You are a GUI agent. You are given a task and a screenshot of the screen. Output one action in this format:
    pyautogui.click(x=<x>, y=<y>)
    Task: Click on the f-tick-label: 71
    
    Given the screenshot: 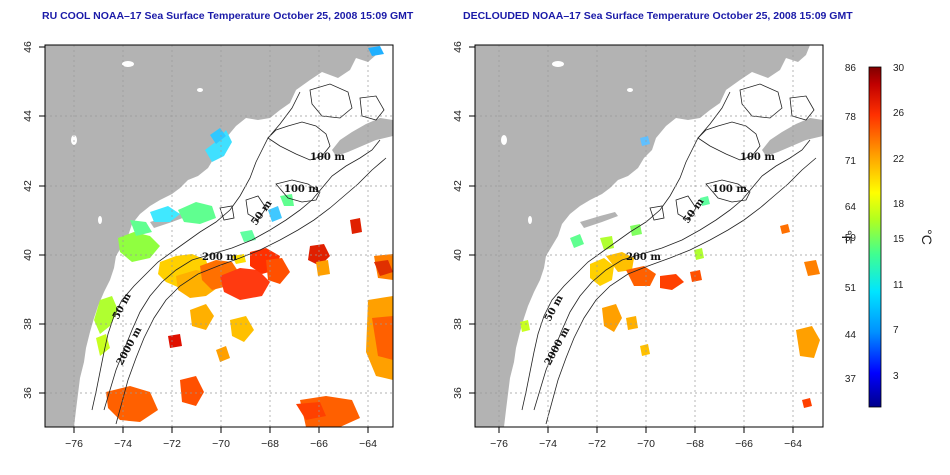 What is the action you would take?
    pyautogui.click(x=851, y=161)
    